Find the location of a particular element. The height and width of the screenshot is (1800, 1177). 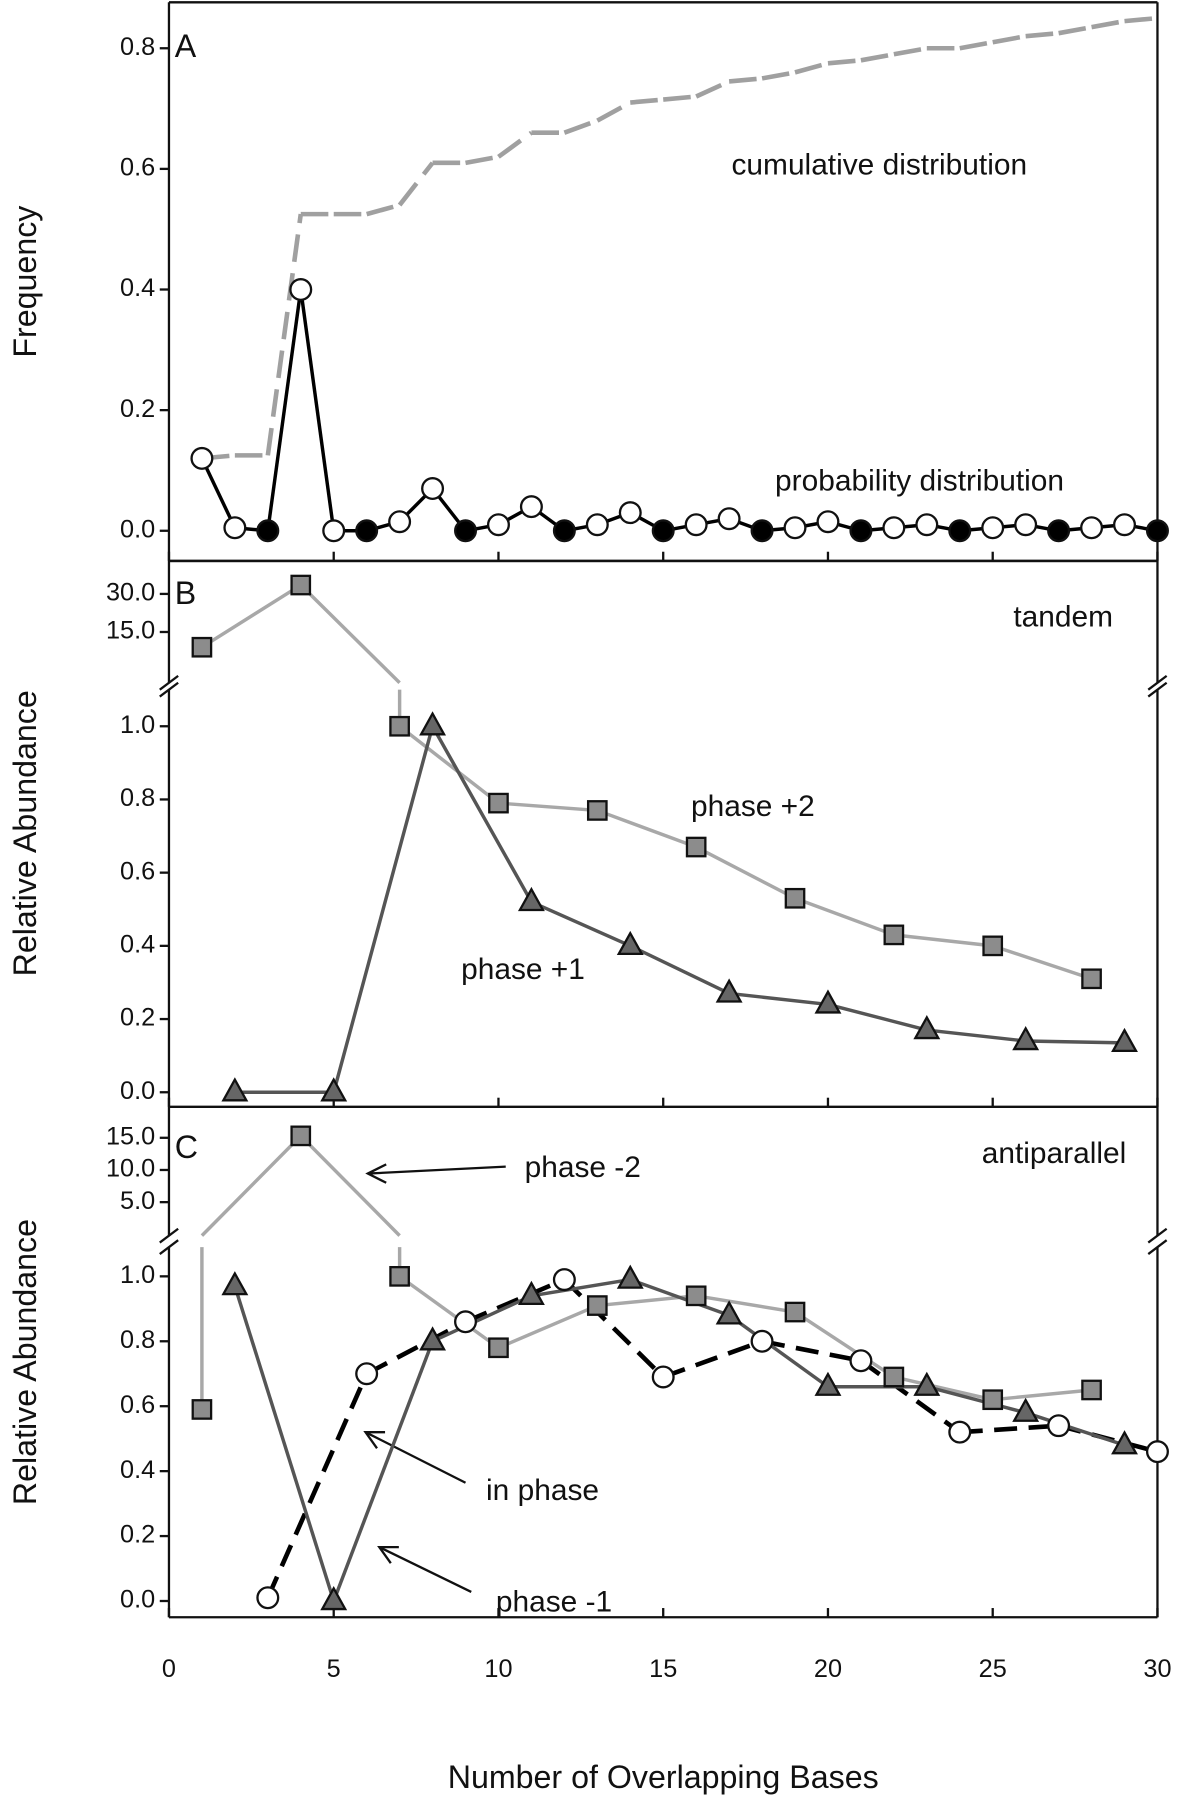

series-label: probability distribution is located at coordinates (919, 481).